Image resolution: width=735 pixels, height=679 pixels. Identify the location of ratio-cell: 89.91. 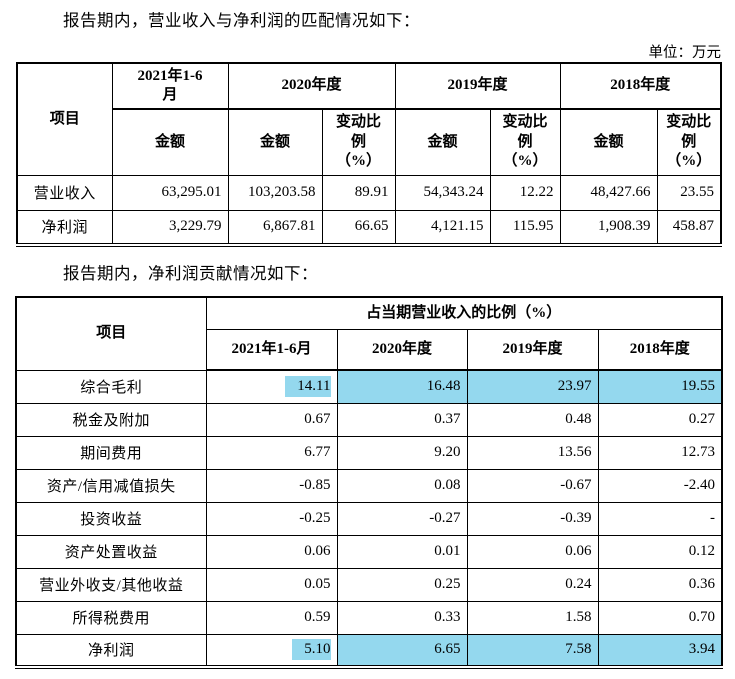
(358, 192).